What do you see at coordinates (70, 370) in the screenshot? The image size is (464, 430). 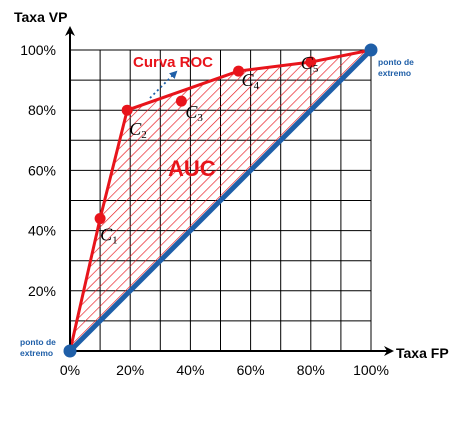 I see `x-tick-label: 0%` at bounding box center [70, 370].